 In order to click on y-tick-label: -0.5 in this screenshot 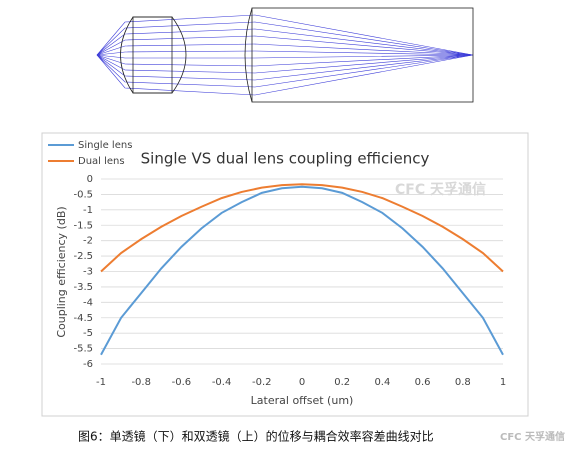, I will do `click(83, 194)`.